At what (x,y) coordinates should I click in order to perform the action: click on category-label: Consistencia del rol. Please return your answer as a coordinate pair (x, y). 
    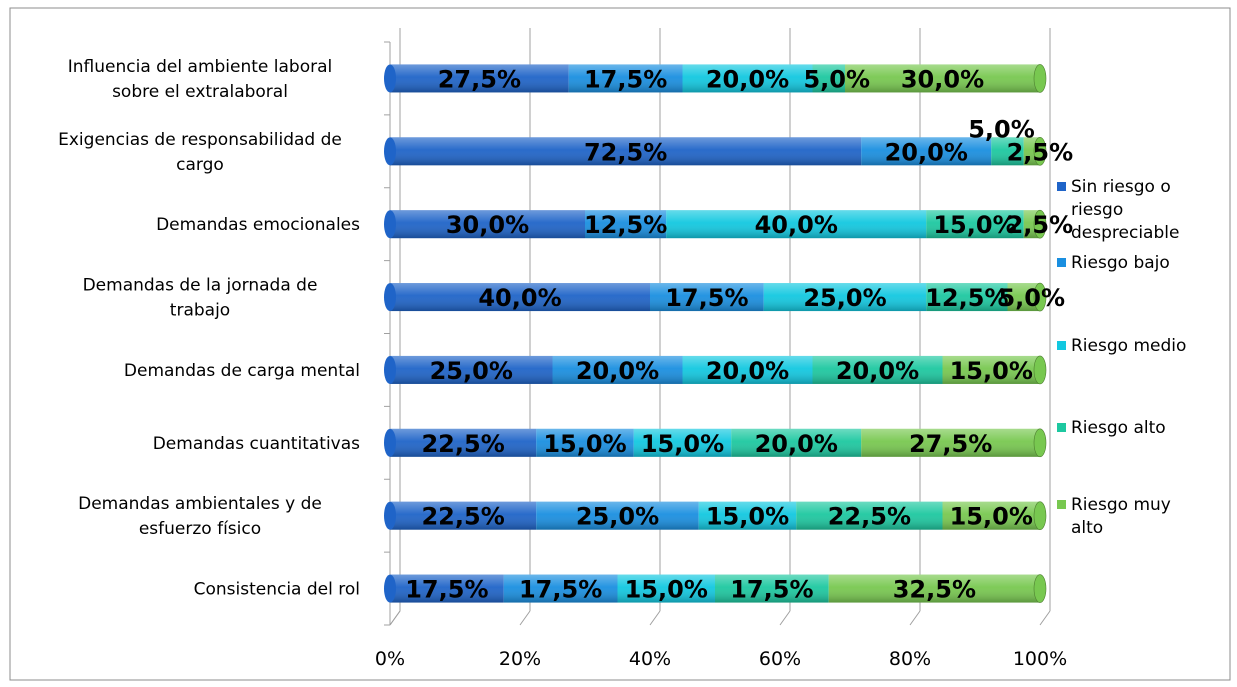
    Looking at the image, I should click on (277, 590).